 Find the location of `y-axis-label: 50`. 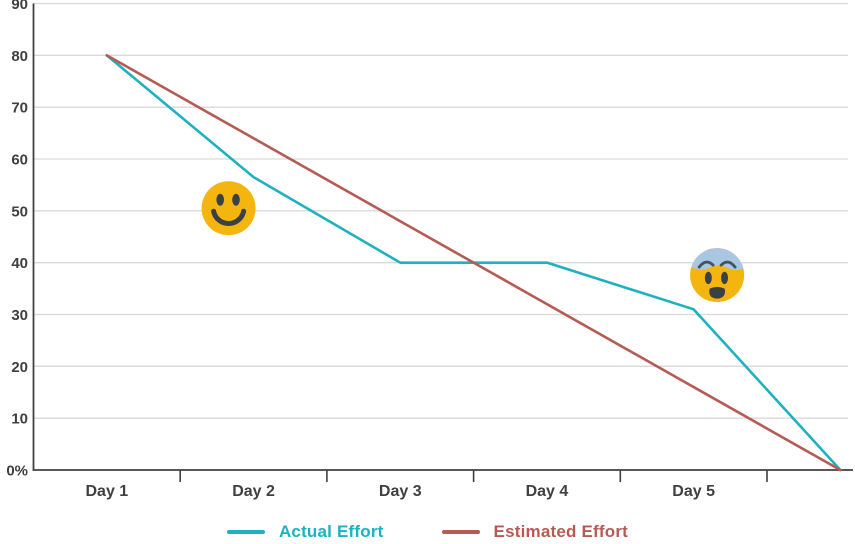

y-axis-label: 50 is located at coordinates (19, 211).